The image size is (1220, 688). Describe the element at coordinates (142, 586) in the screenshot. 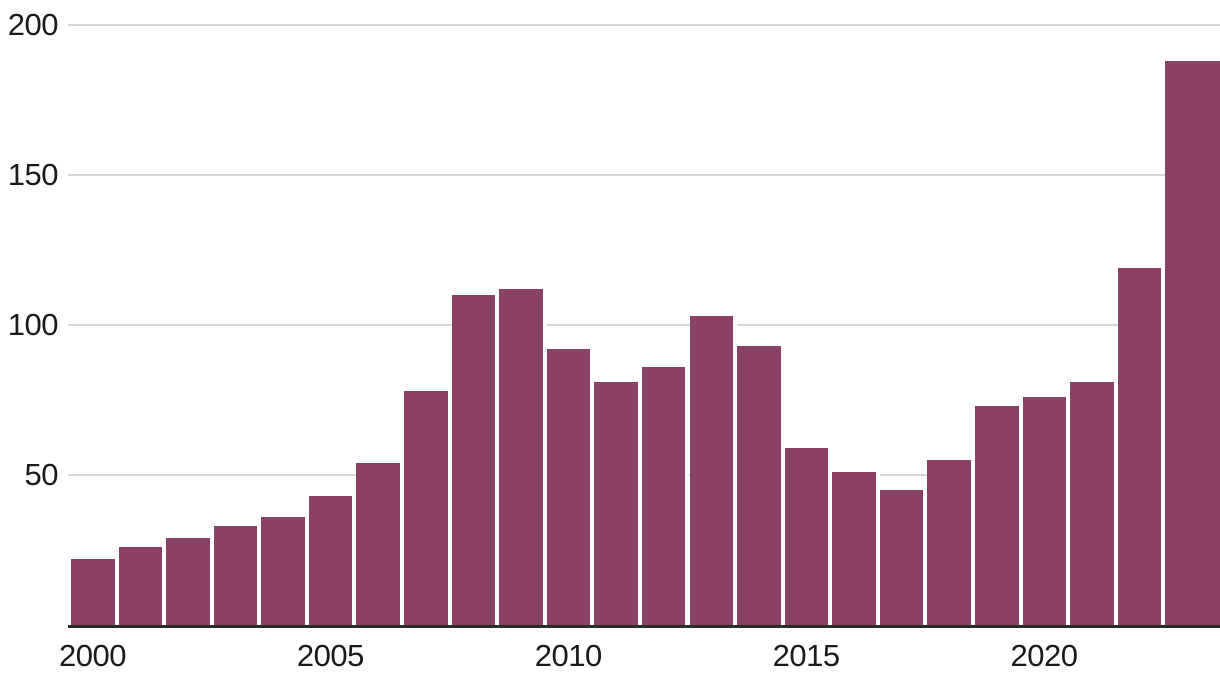

I see `bar-2001` at that location.